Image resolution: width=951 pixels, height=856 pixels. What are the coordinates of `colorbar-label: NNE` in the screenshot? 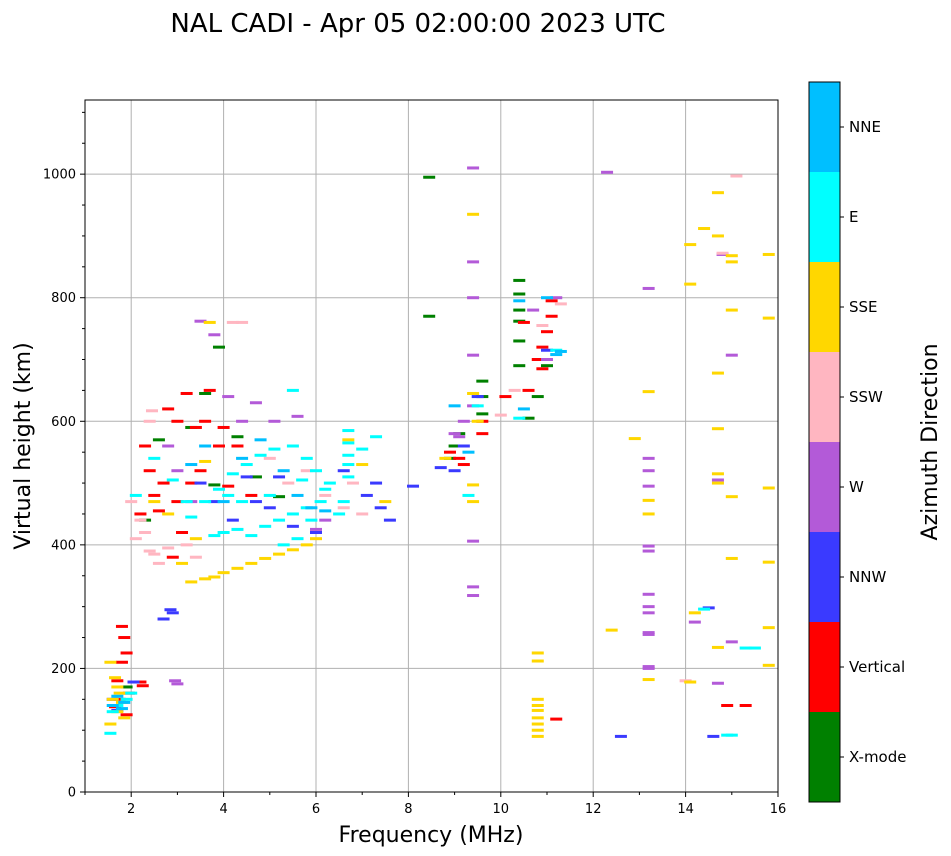 It's located at (865, 127).